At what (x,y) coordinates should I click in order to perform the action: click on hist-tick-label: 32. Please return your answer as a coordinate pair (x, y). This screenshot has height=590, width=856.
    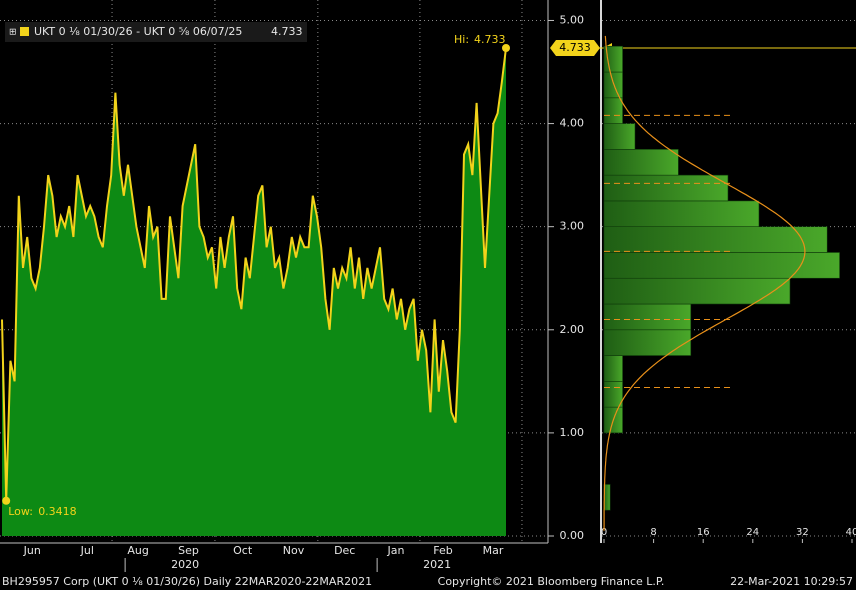
    Looking at the image, I should click on (802, 532).